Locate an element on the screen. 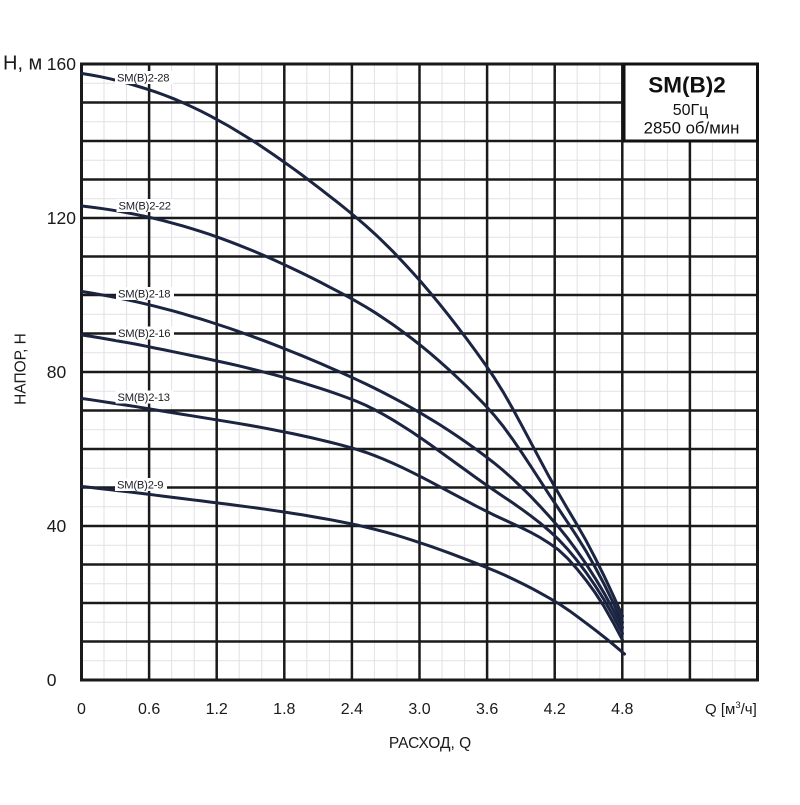 Image resolution: width=800 pixels, height=805 pixels. svg-text: РАСХОД, Q is located at coordinates (430, 743).